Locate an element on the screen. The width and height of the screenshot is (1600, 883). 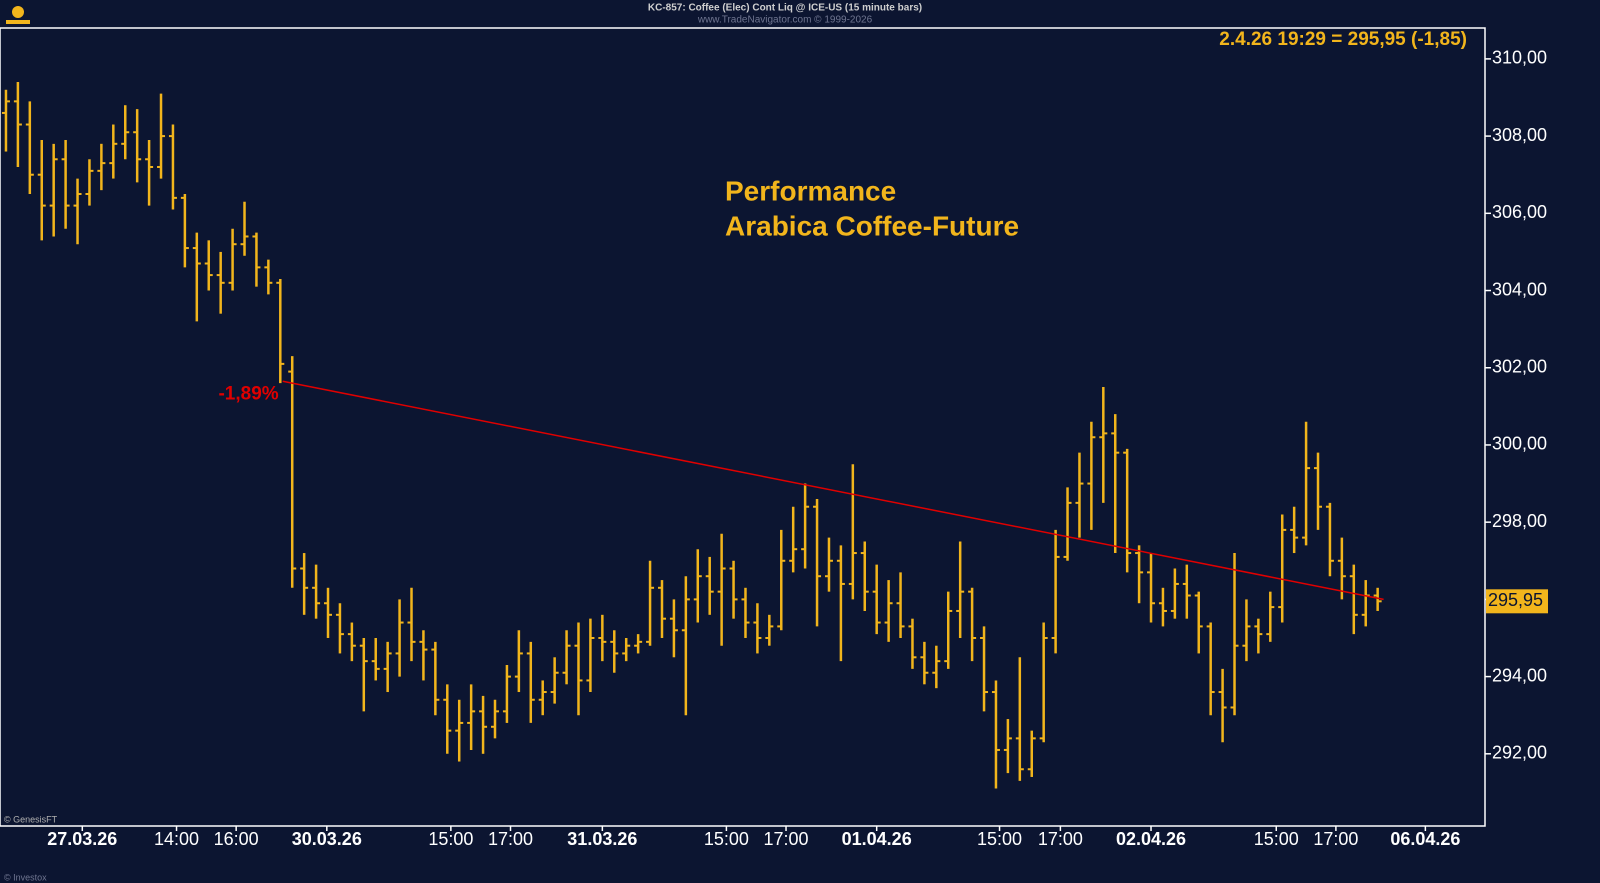
y-tick-label: 300,00 is located at coordinates (1519, 444).